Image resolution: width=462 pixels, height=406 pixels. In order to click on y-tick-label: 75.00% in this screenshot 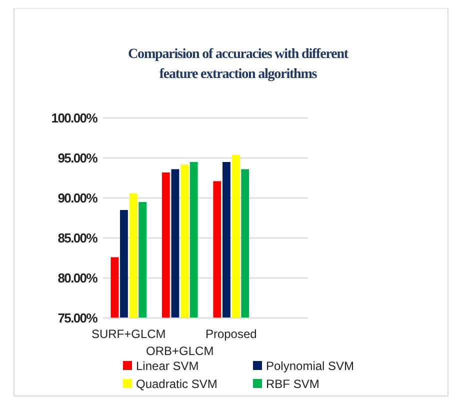, I will do `click(78, 318)`.